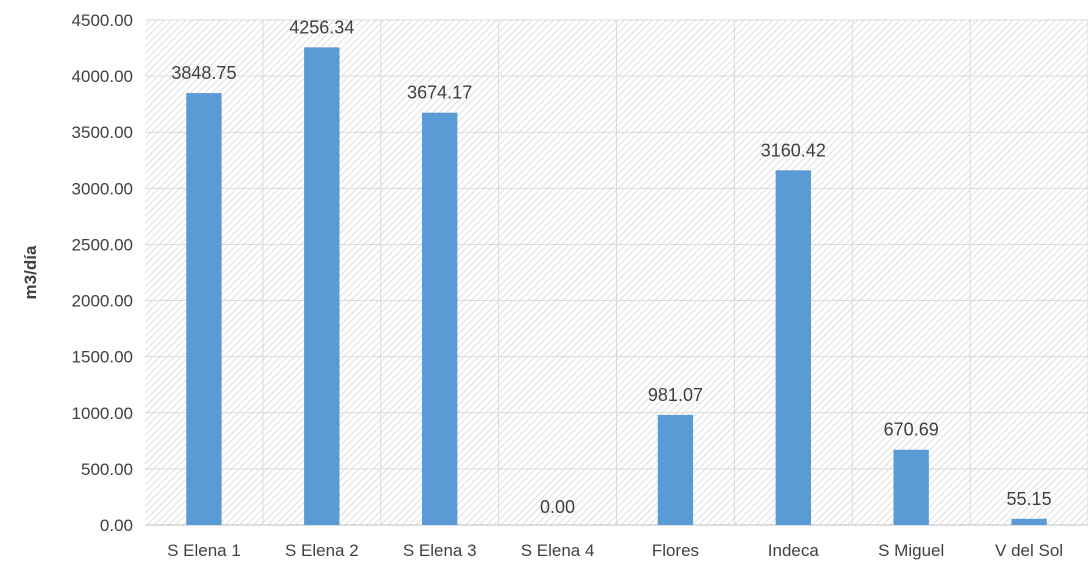 The image size is (1088, 577). I want to click on data-label: 3848.75, so click(203, 73).